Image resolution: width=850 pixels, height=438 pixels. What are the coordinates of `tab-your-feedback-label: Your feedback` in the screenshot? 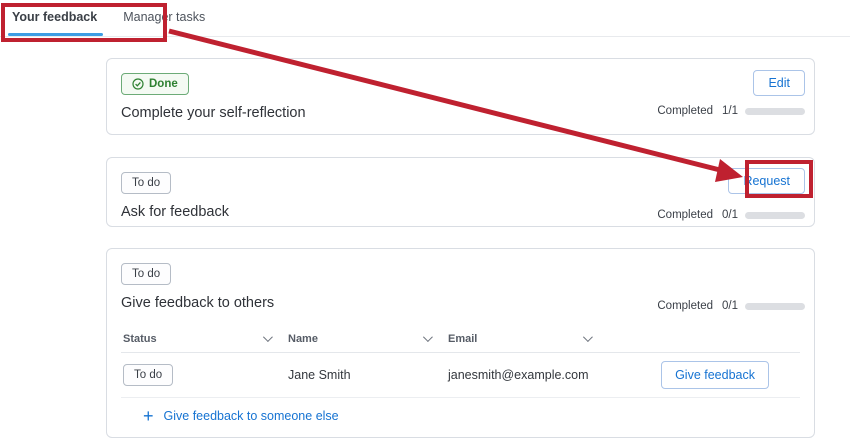 It's located at (55, 17).